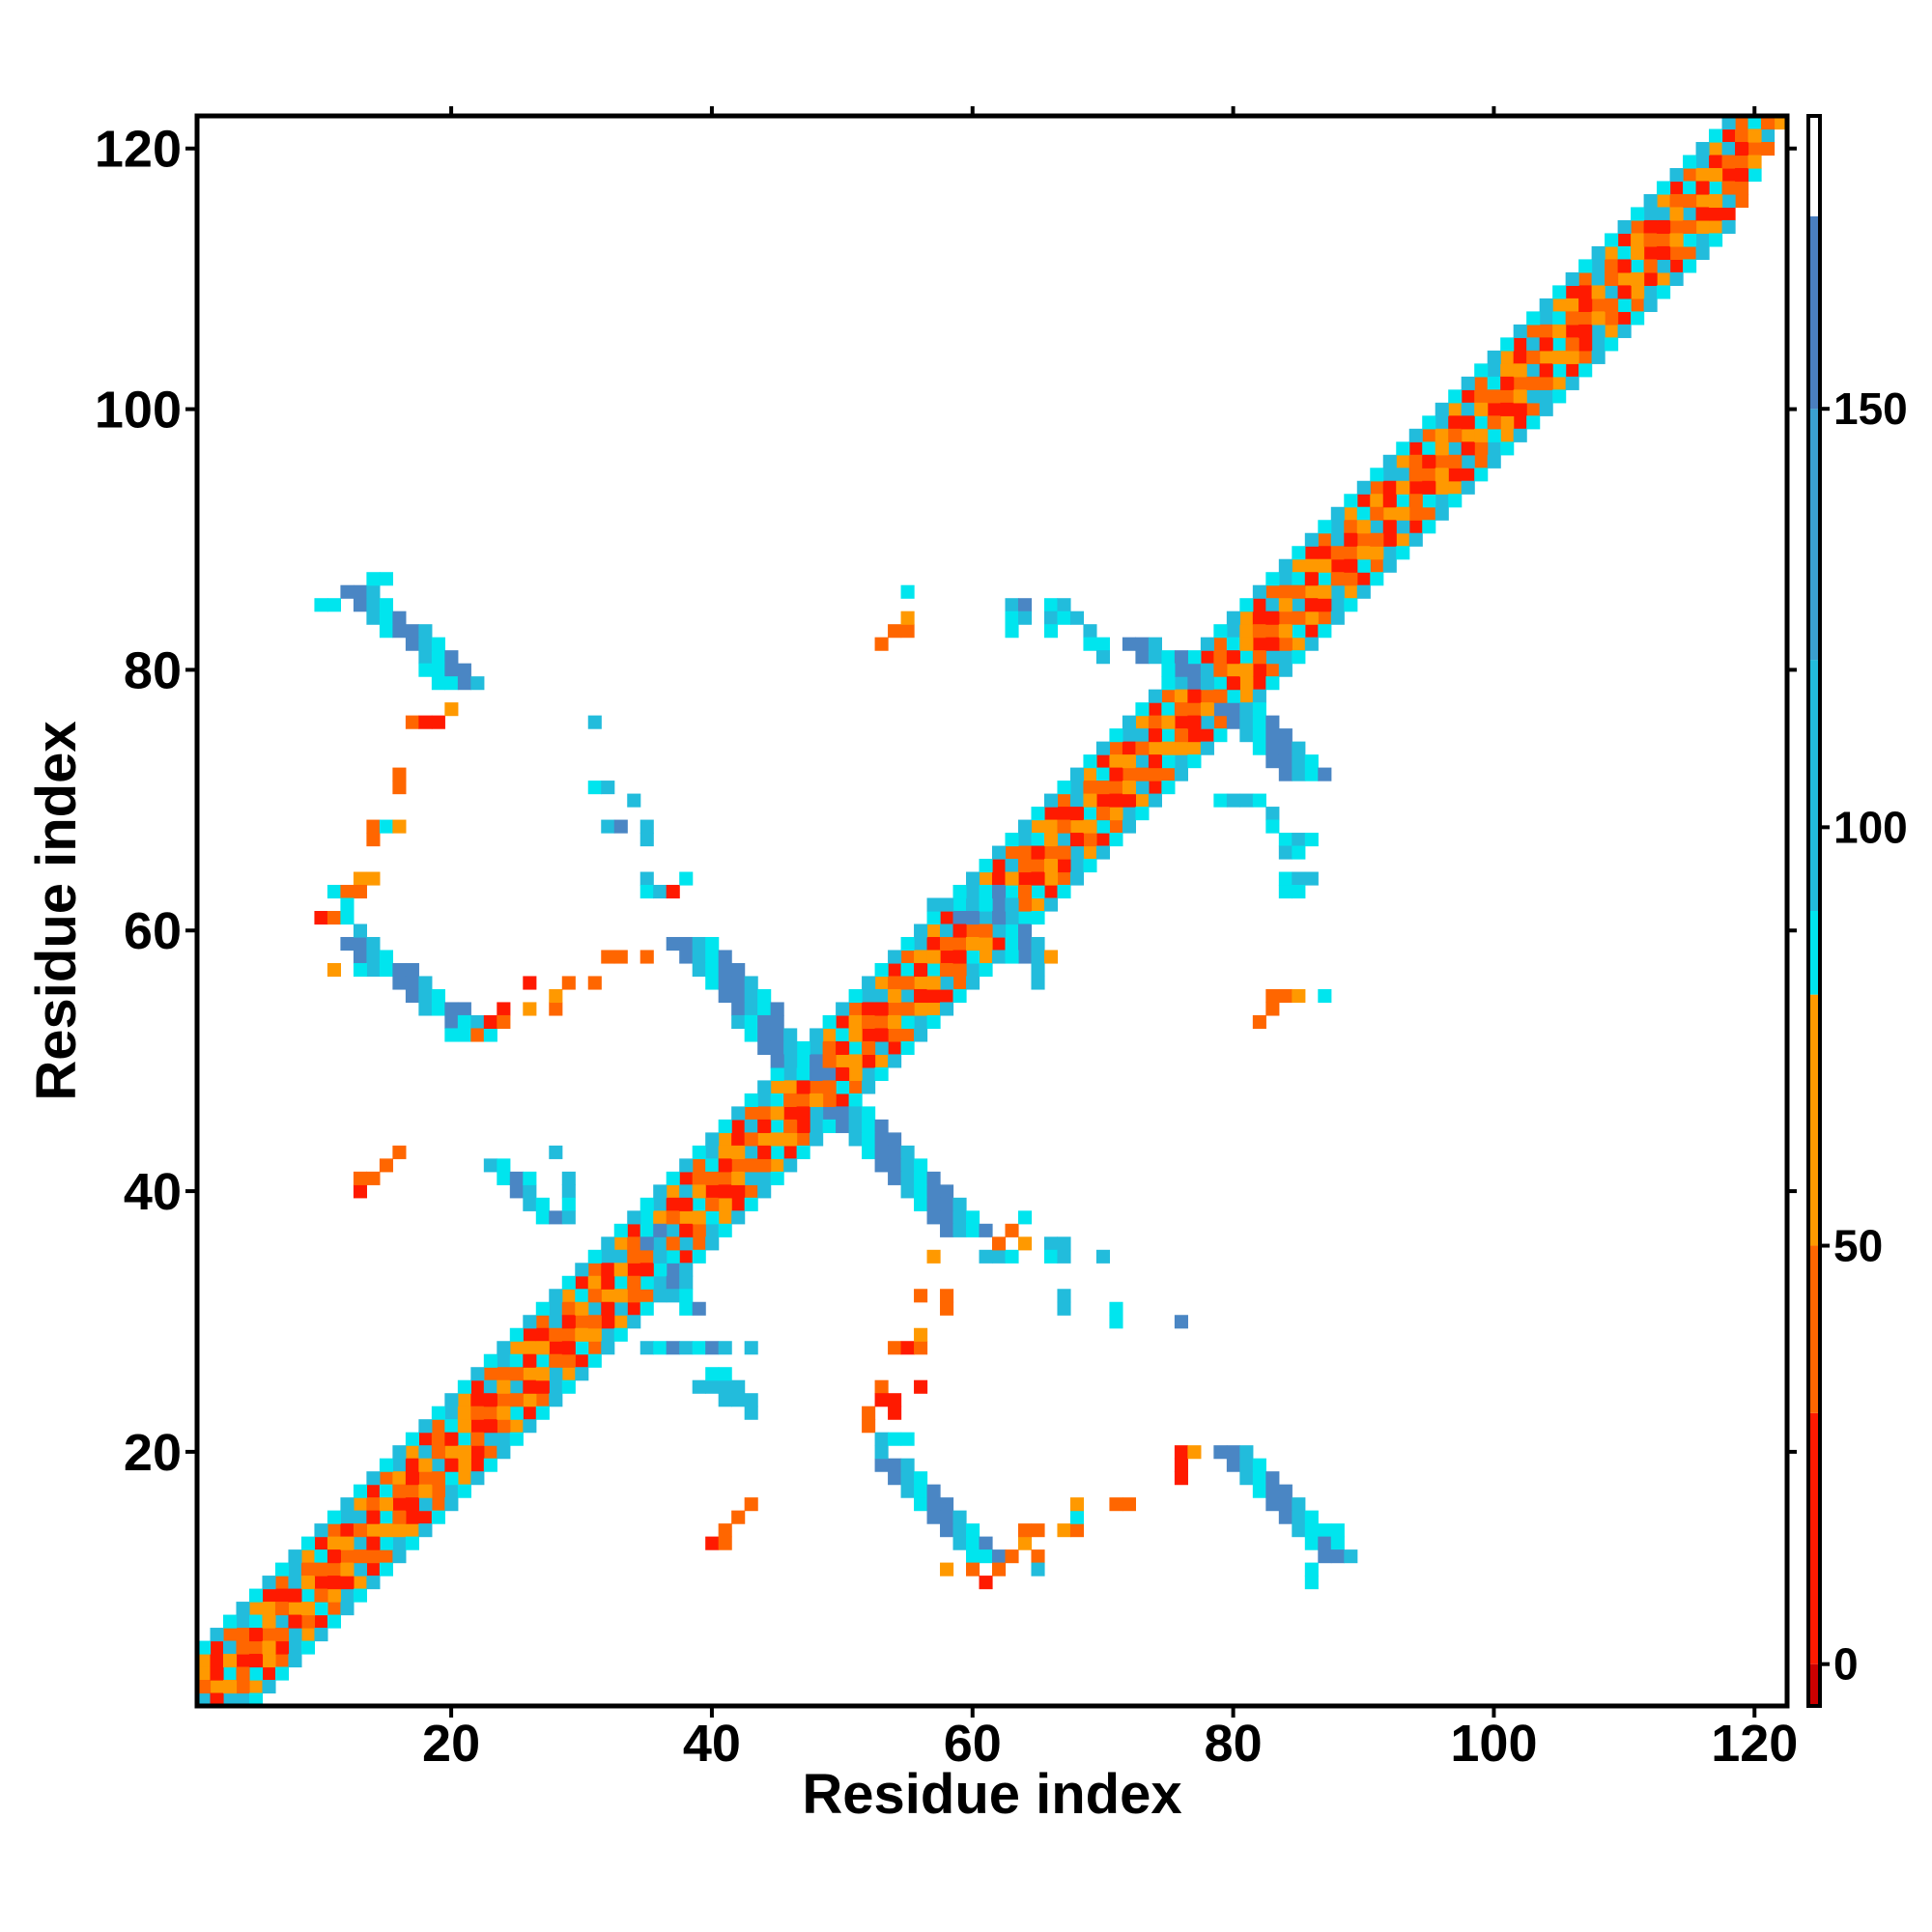 The image size is (1932, 1932). What do you see at coordinates (451, 1744) in the screenshot?
I see `x-tick-label: 20` at bounding box center [451, 1744].